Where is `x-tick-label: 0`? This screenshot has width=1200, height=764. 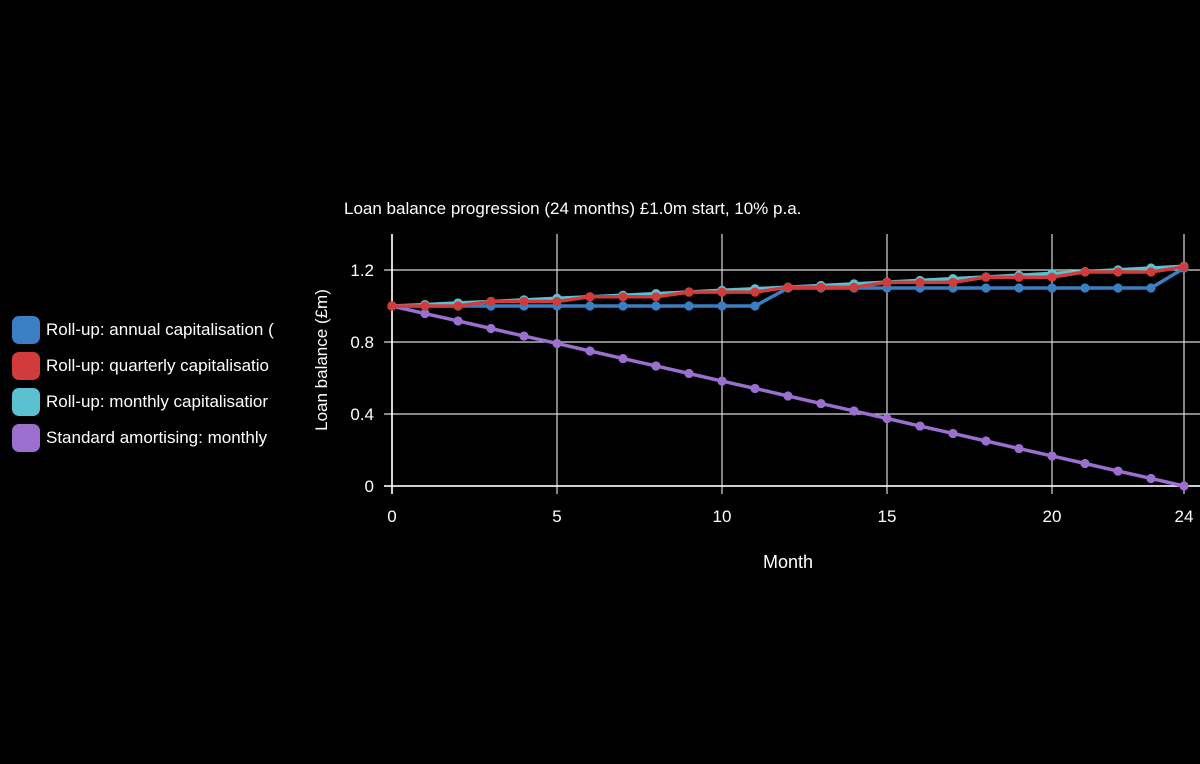
x-tick-label: 0 is located at coordinates (391, 516).